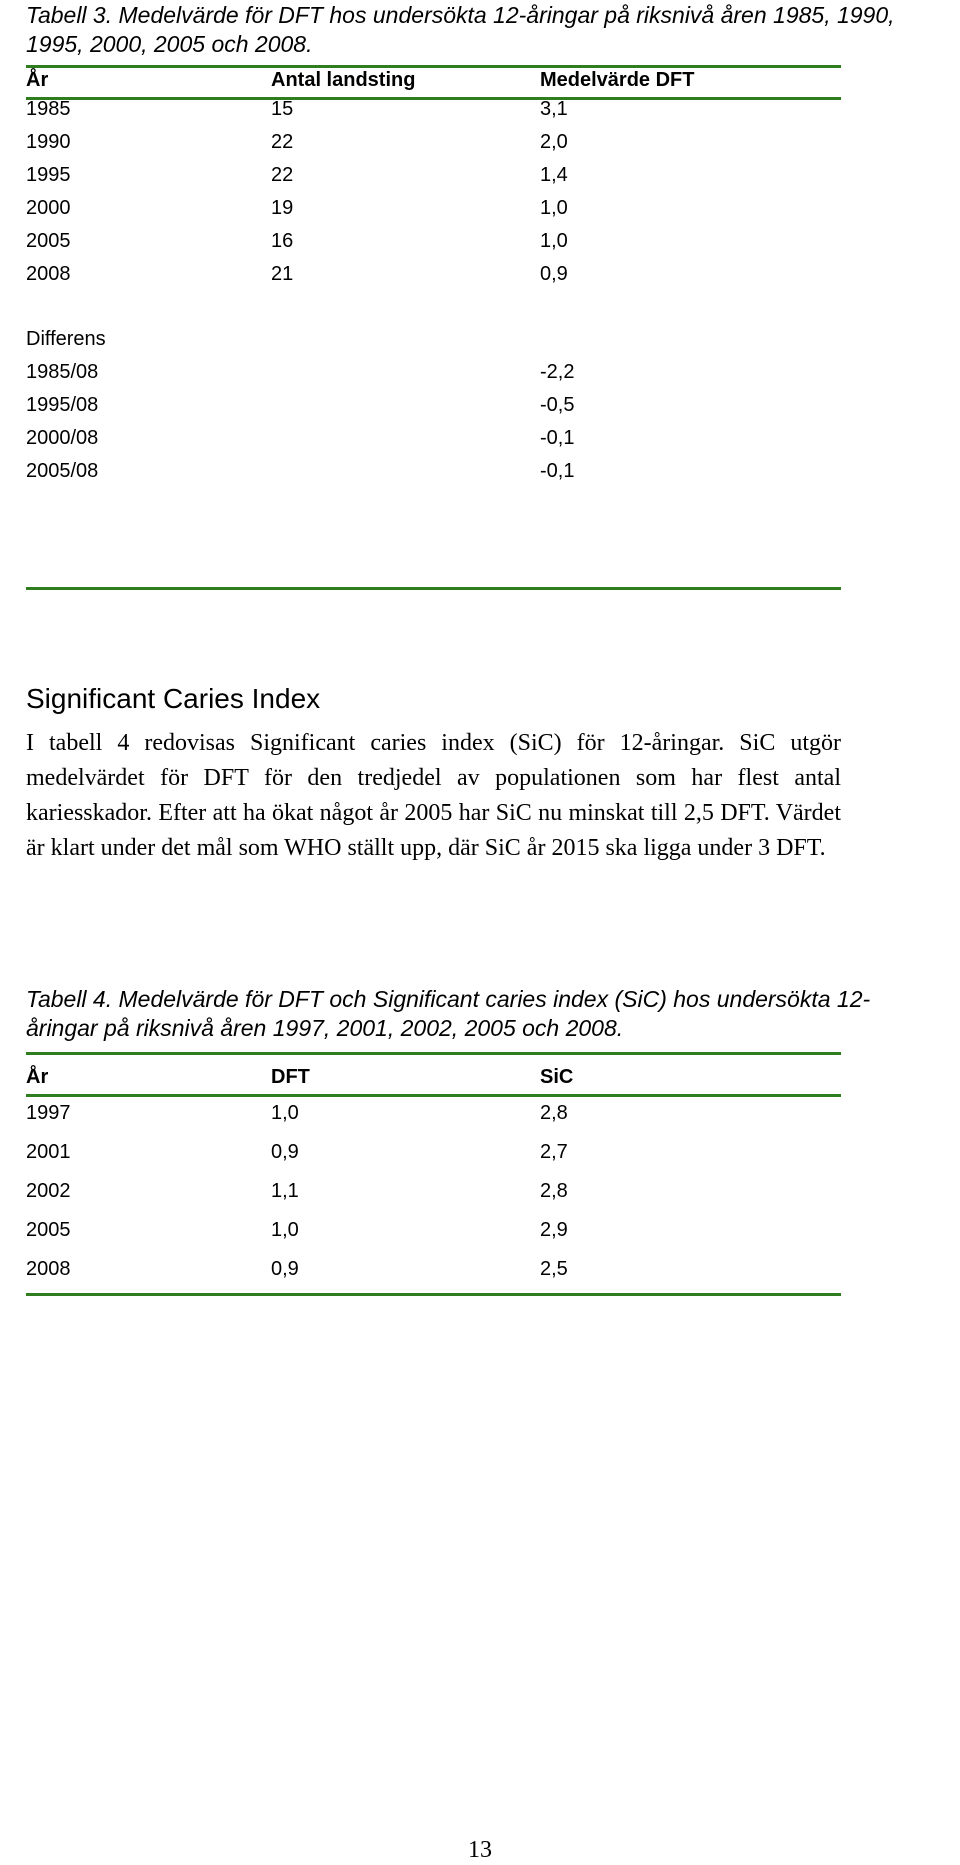 This screenshot has width=960, height=1865. I want to click on table3-top-rule, so click(433, 66).